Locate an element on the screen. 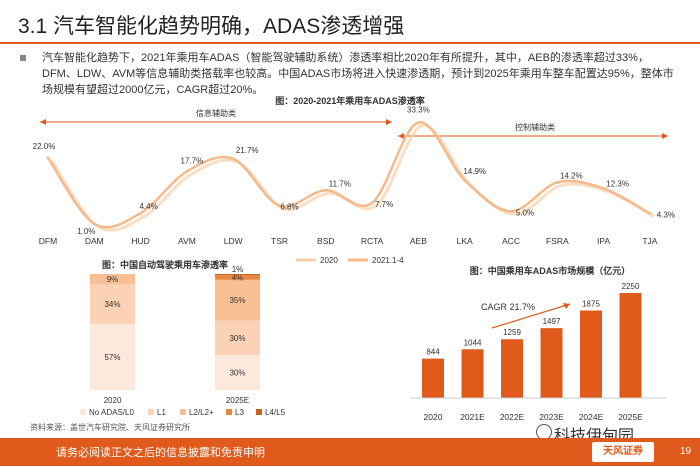  stacked-x-tick-label: 2025E is located at coordinates (237, 400).